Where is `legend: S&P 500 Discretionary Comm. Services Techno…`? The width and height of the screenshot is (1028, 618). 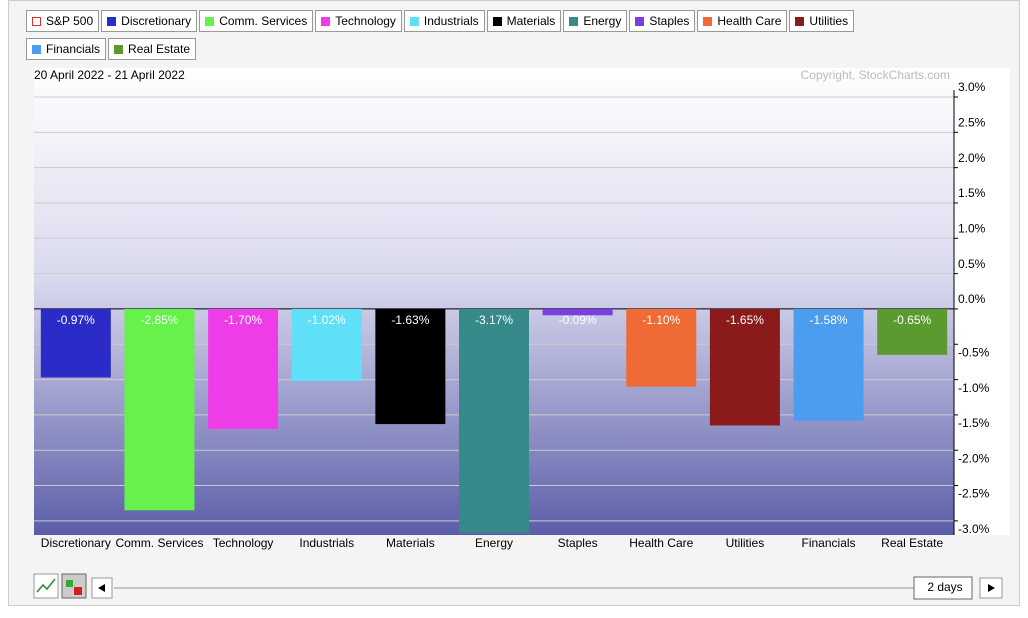
legend: S&P 500 Discretionary Comm. Services Techno… is located at coordinates (476, 35).